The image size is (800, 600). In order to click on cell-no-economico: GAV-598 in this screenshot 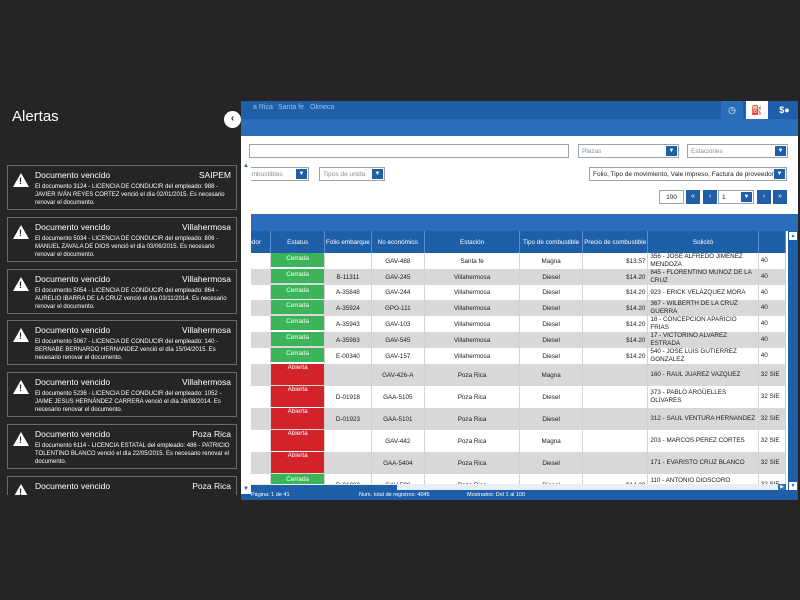, I will do `click(398, 479)`.